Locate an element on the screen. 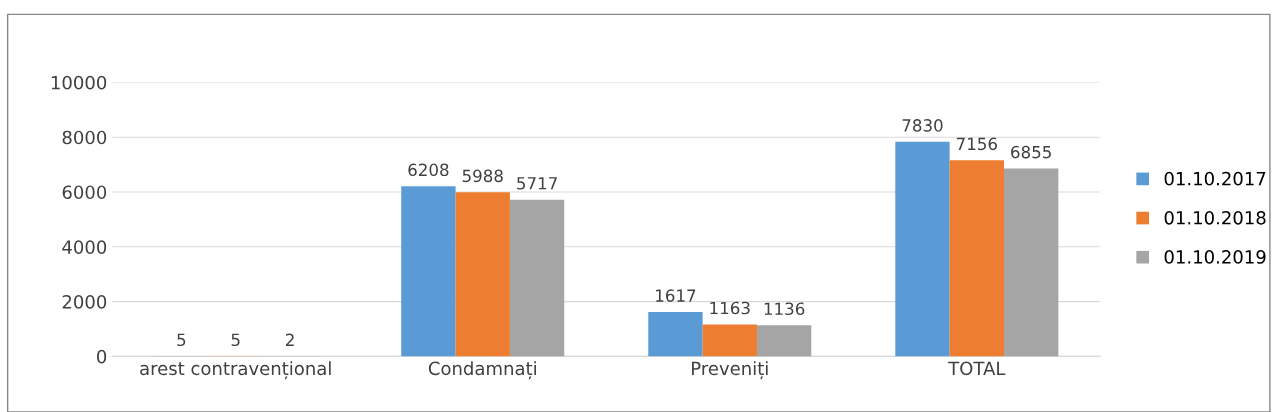  data-label: 1163 is located at coordinates (730, 308).